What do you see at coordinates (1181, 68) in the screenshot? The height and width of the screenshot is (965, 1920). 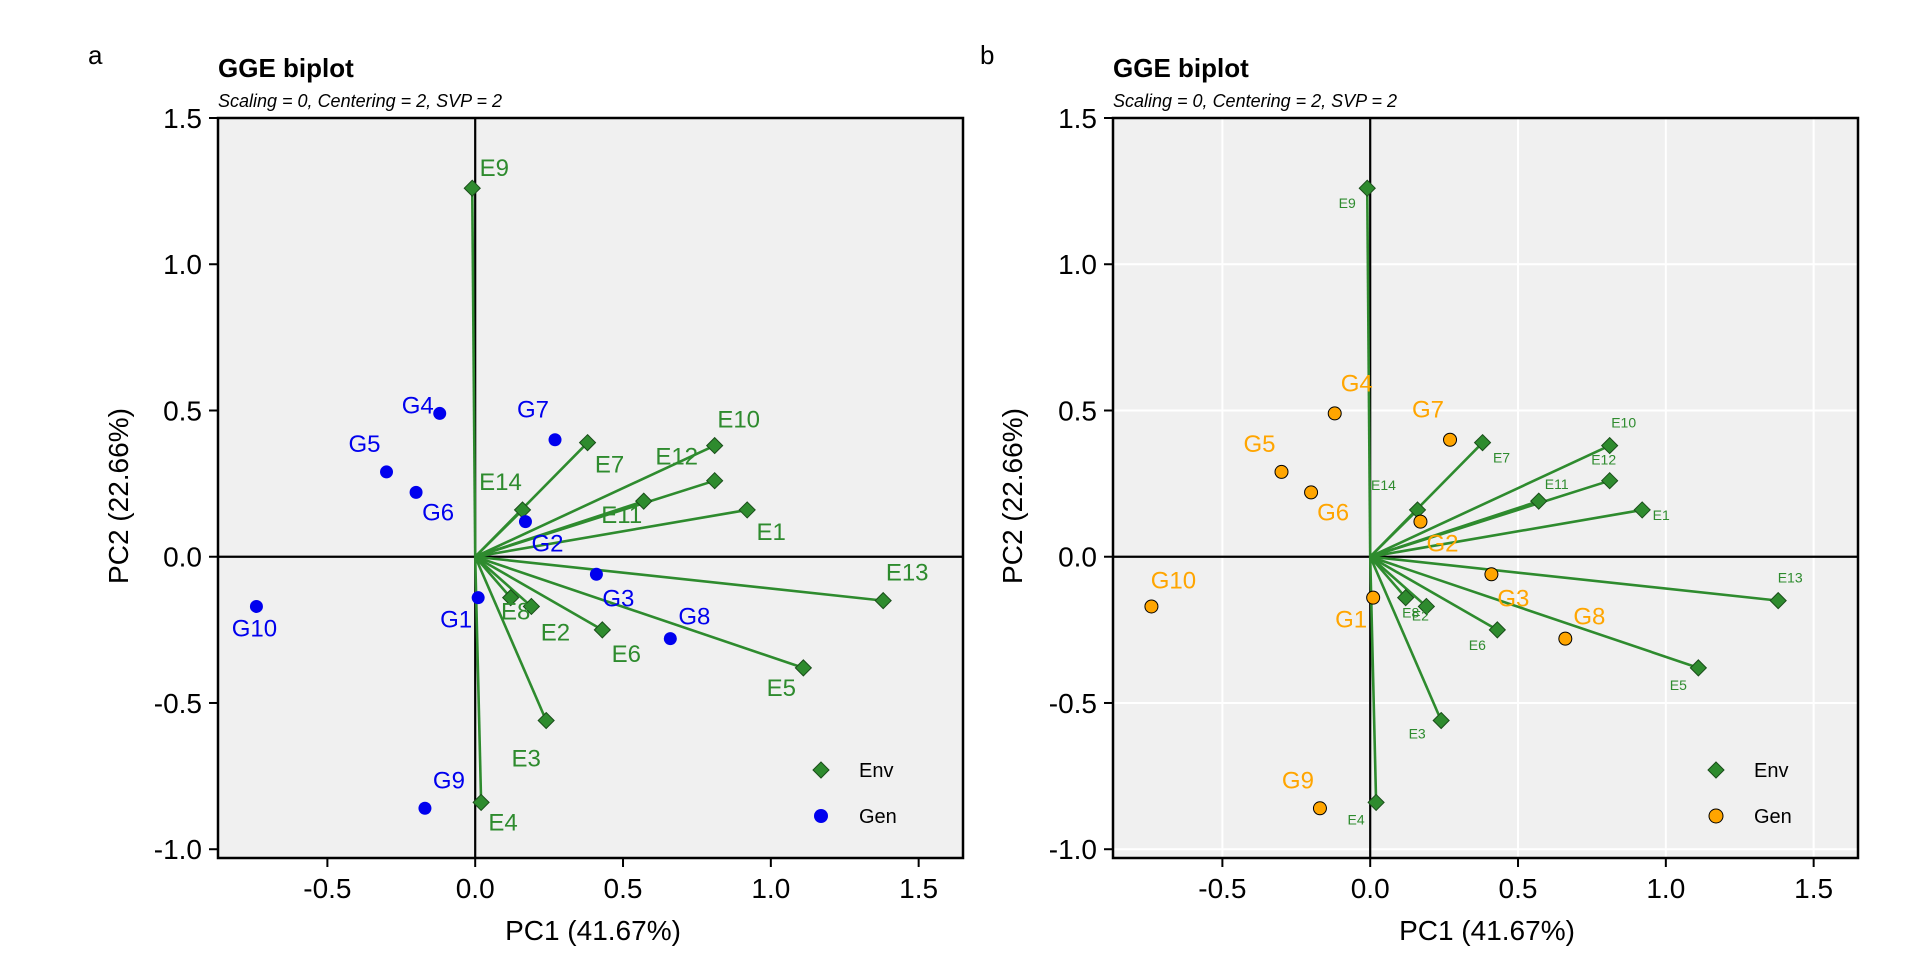 I see `chart-title-b: GGE biplot` at bounding box center [1181, 68].